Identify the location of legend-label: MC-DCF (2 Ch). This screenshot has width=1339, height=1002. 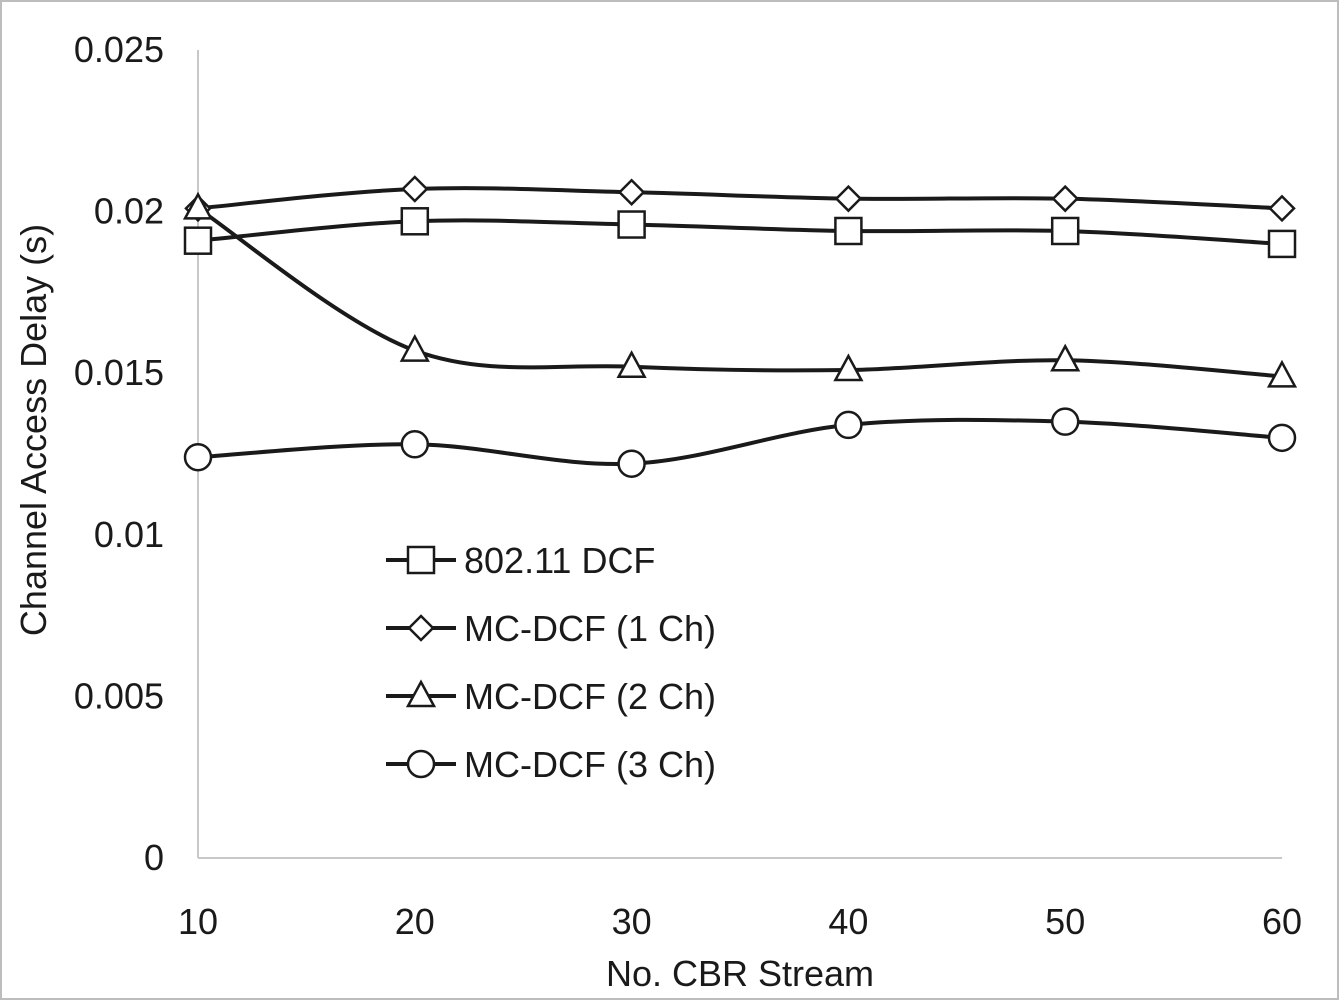
(590, 696).